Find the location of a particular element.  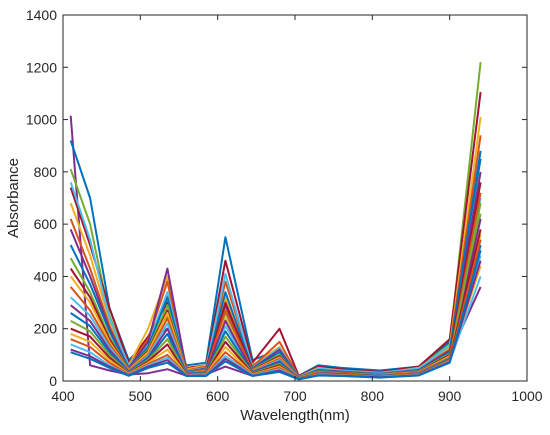

x-tick-label: 600 is located at coordinates (218, 396).